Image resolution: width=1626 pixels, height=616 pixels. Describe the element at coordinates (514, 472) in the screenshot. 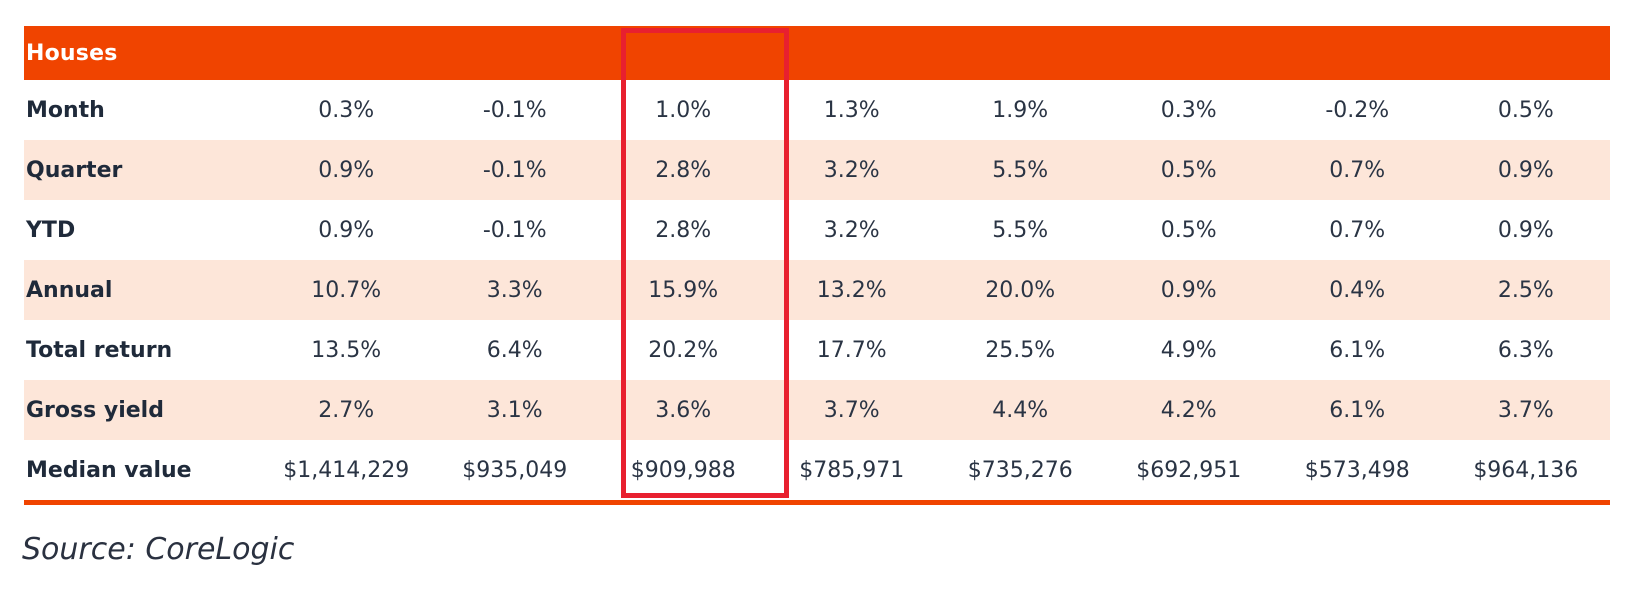

I see `table-cell: $935,049` at that location.